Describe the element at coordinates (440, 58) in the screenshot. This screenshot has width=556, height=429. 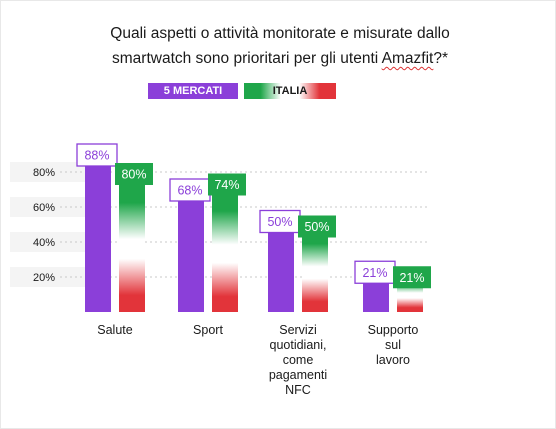
I see `title-suffix: ?*` at that location.